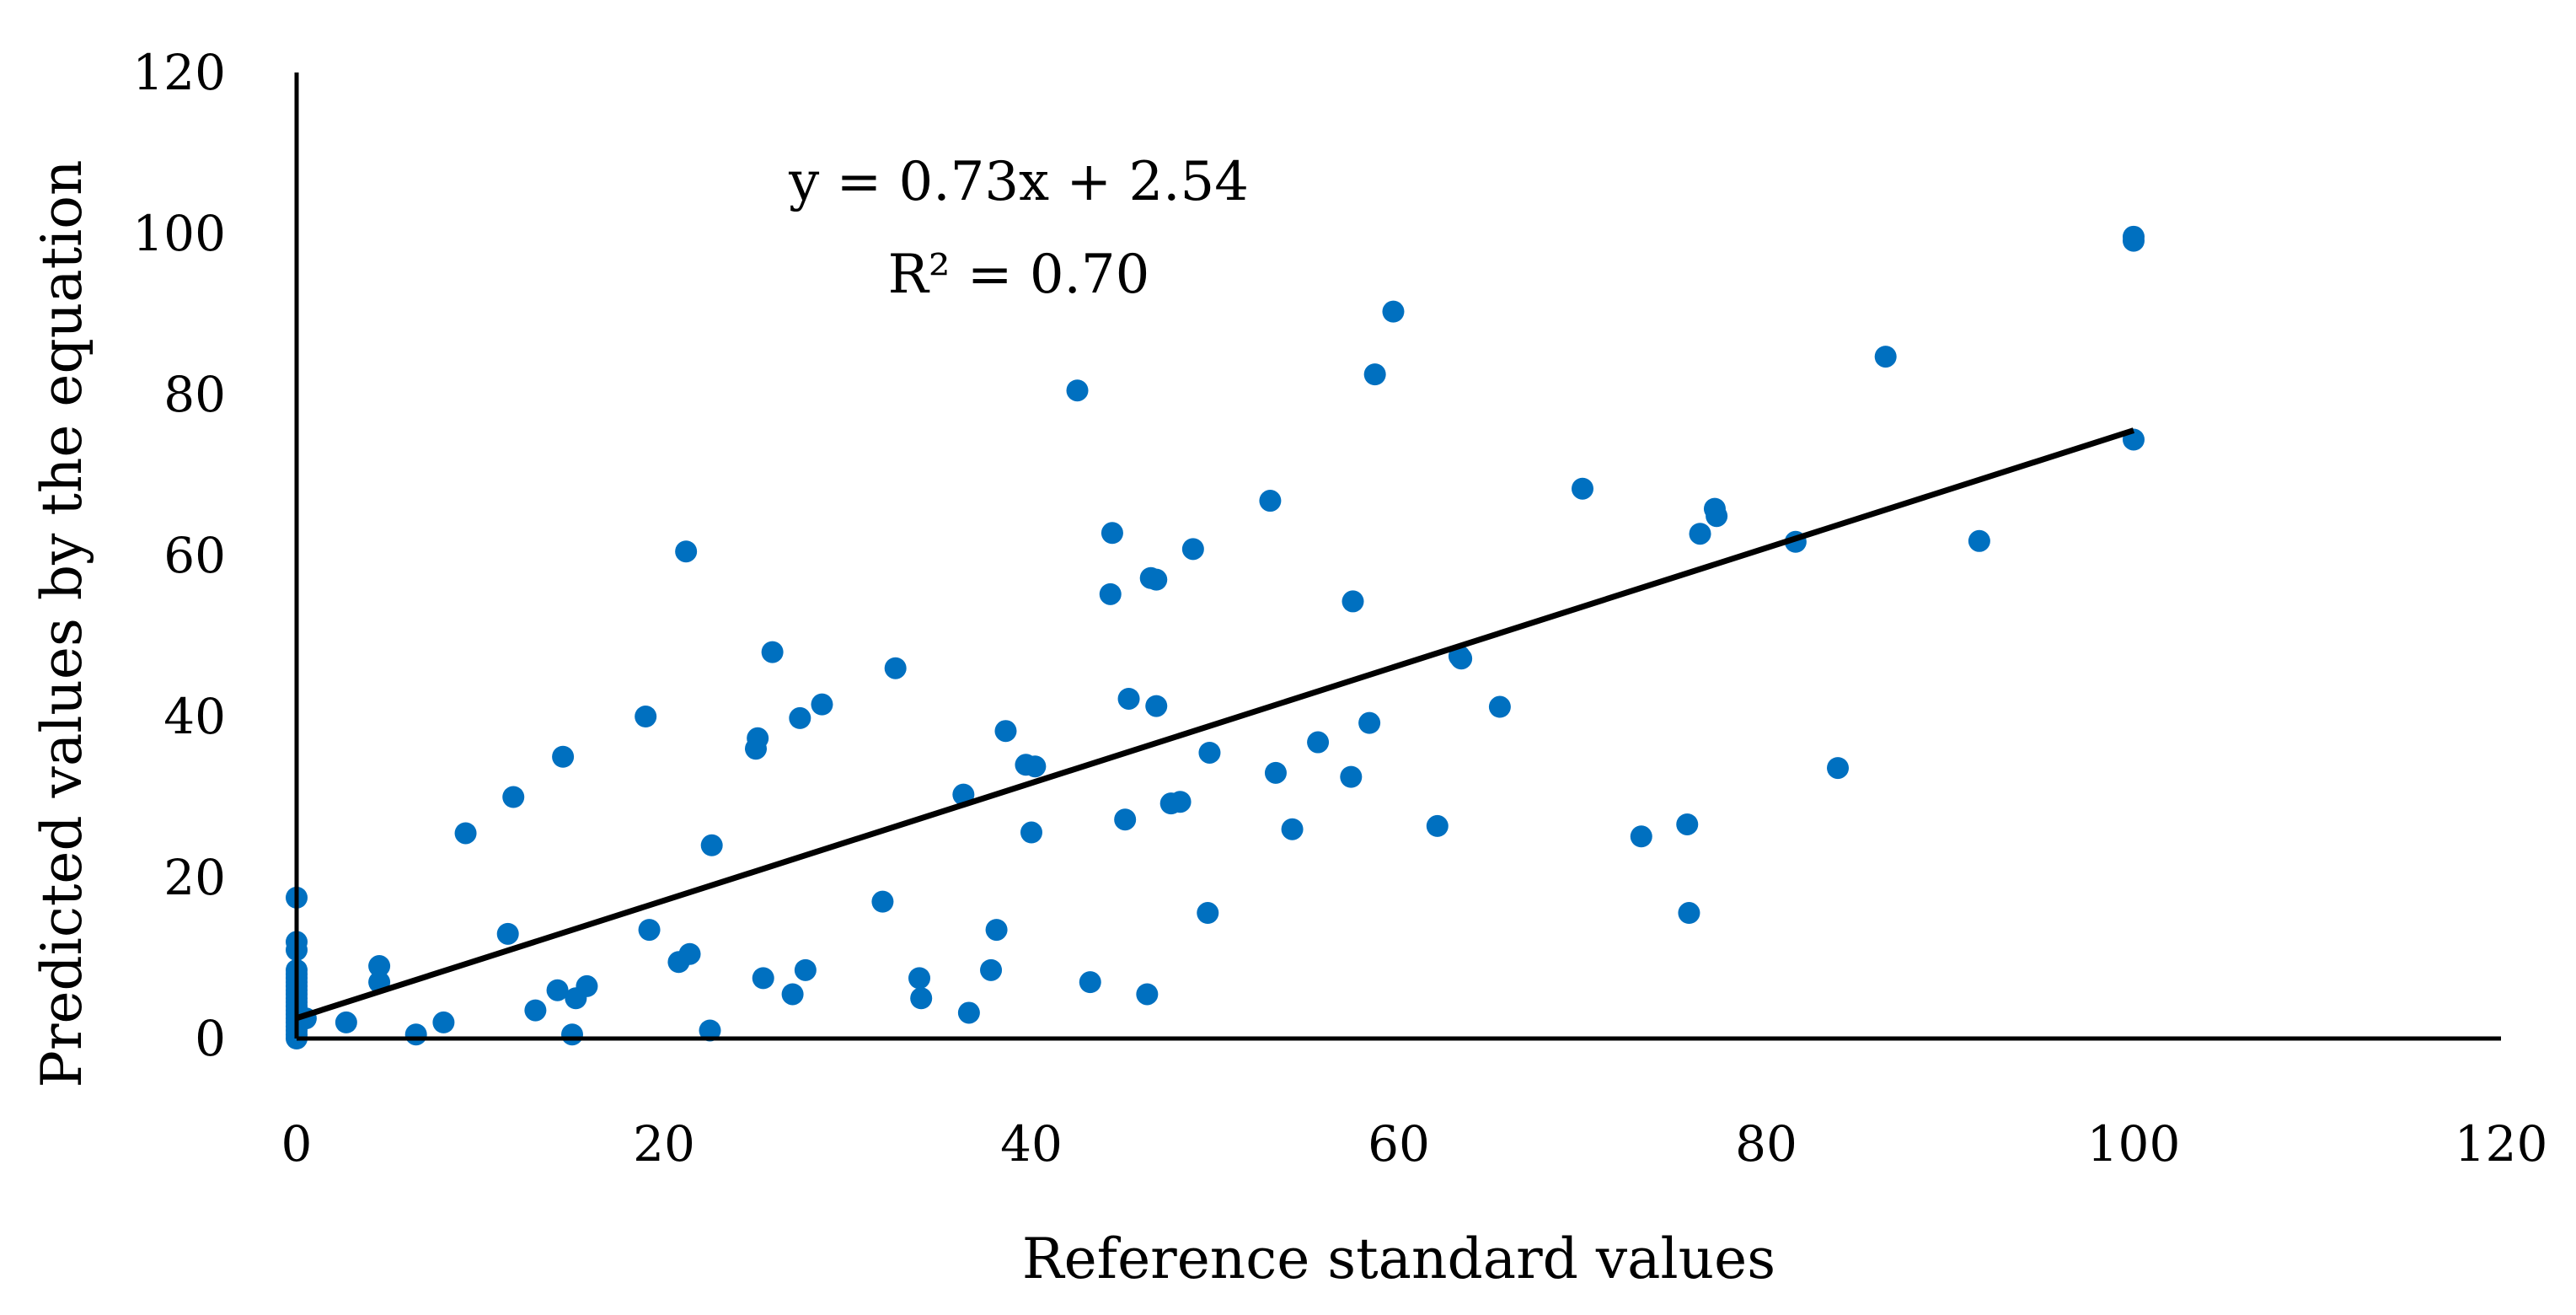 The height and width of the screenshot is (1315, 2576). What do you see at coordinates (1766, 1144) in the screenshot?
I see `x-tick-label: 80` at bounding box center [1766, 1144].